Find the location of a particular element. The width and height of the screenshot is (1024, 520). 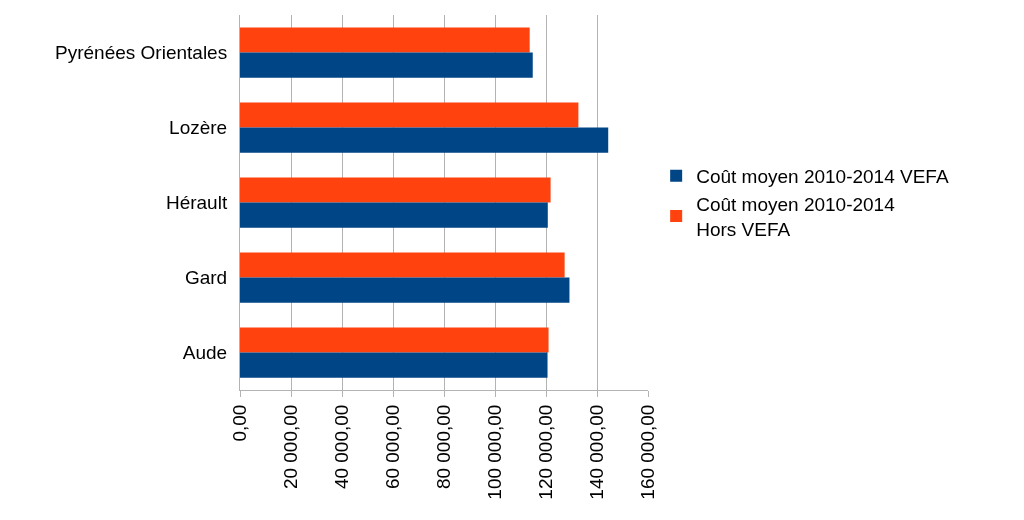

x-tick-label: 100 000,00 is located at coordinates (495, 452).